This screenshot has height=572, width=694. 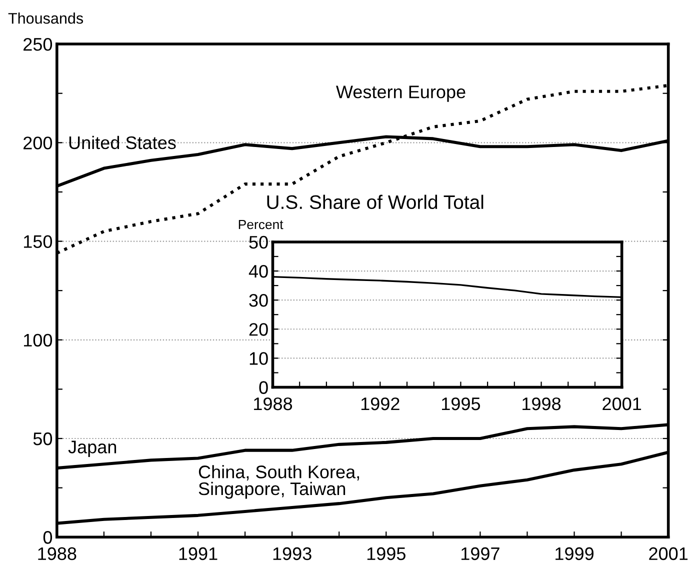 I want to click on x-tick-label: 1998, so click(x=541, y=403).